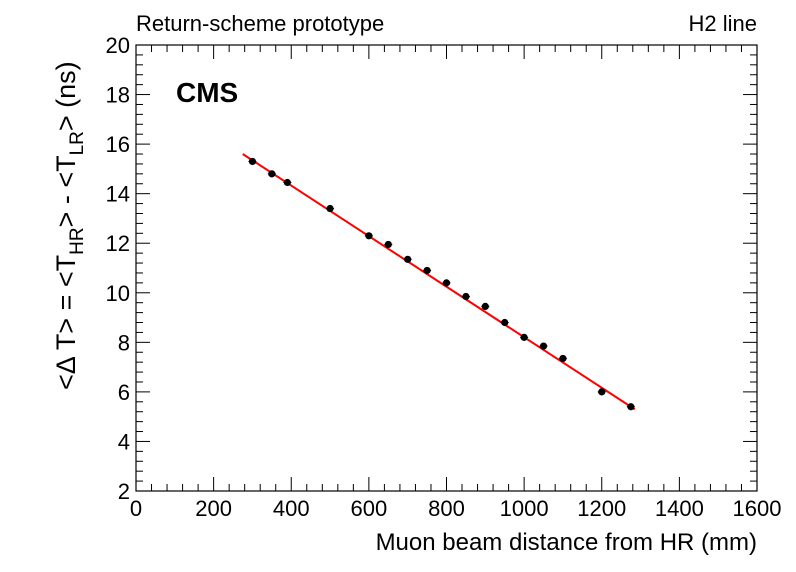  What do you see at coordinates (118, 293) in the screenshot?
I see `y-tick-label: 10` at bounding box center [118, 293].